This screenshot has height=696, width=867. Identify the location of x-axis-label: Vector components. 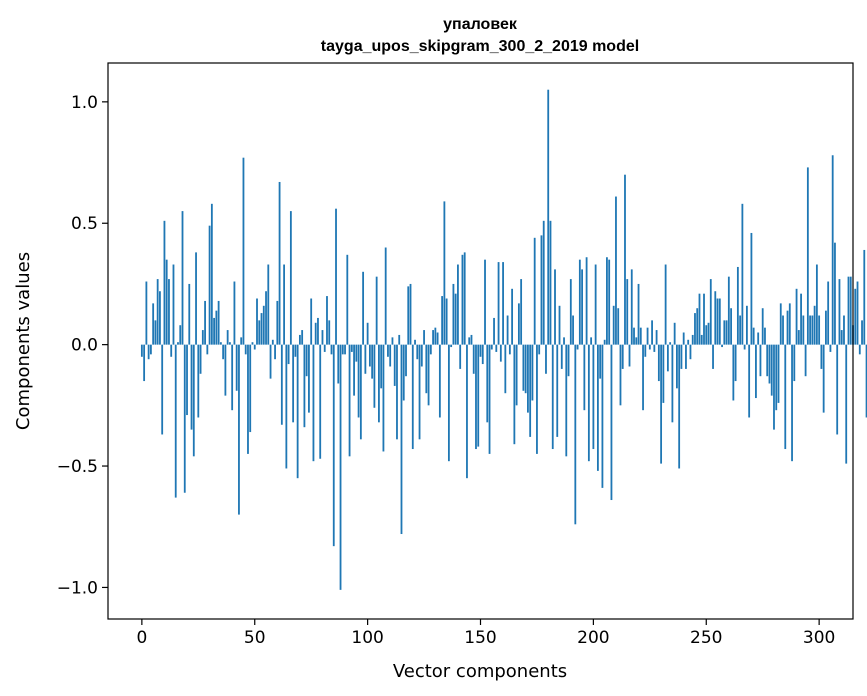
(480, 671).